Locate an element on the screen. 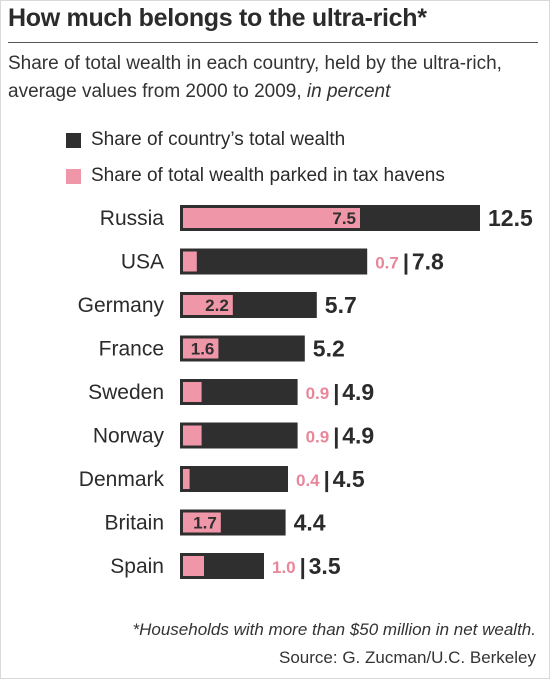 The height and width of the screenshot is (679, 550). legend-swatch-total is located at coordinates (73, 140).